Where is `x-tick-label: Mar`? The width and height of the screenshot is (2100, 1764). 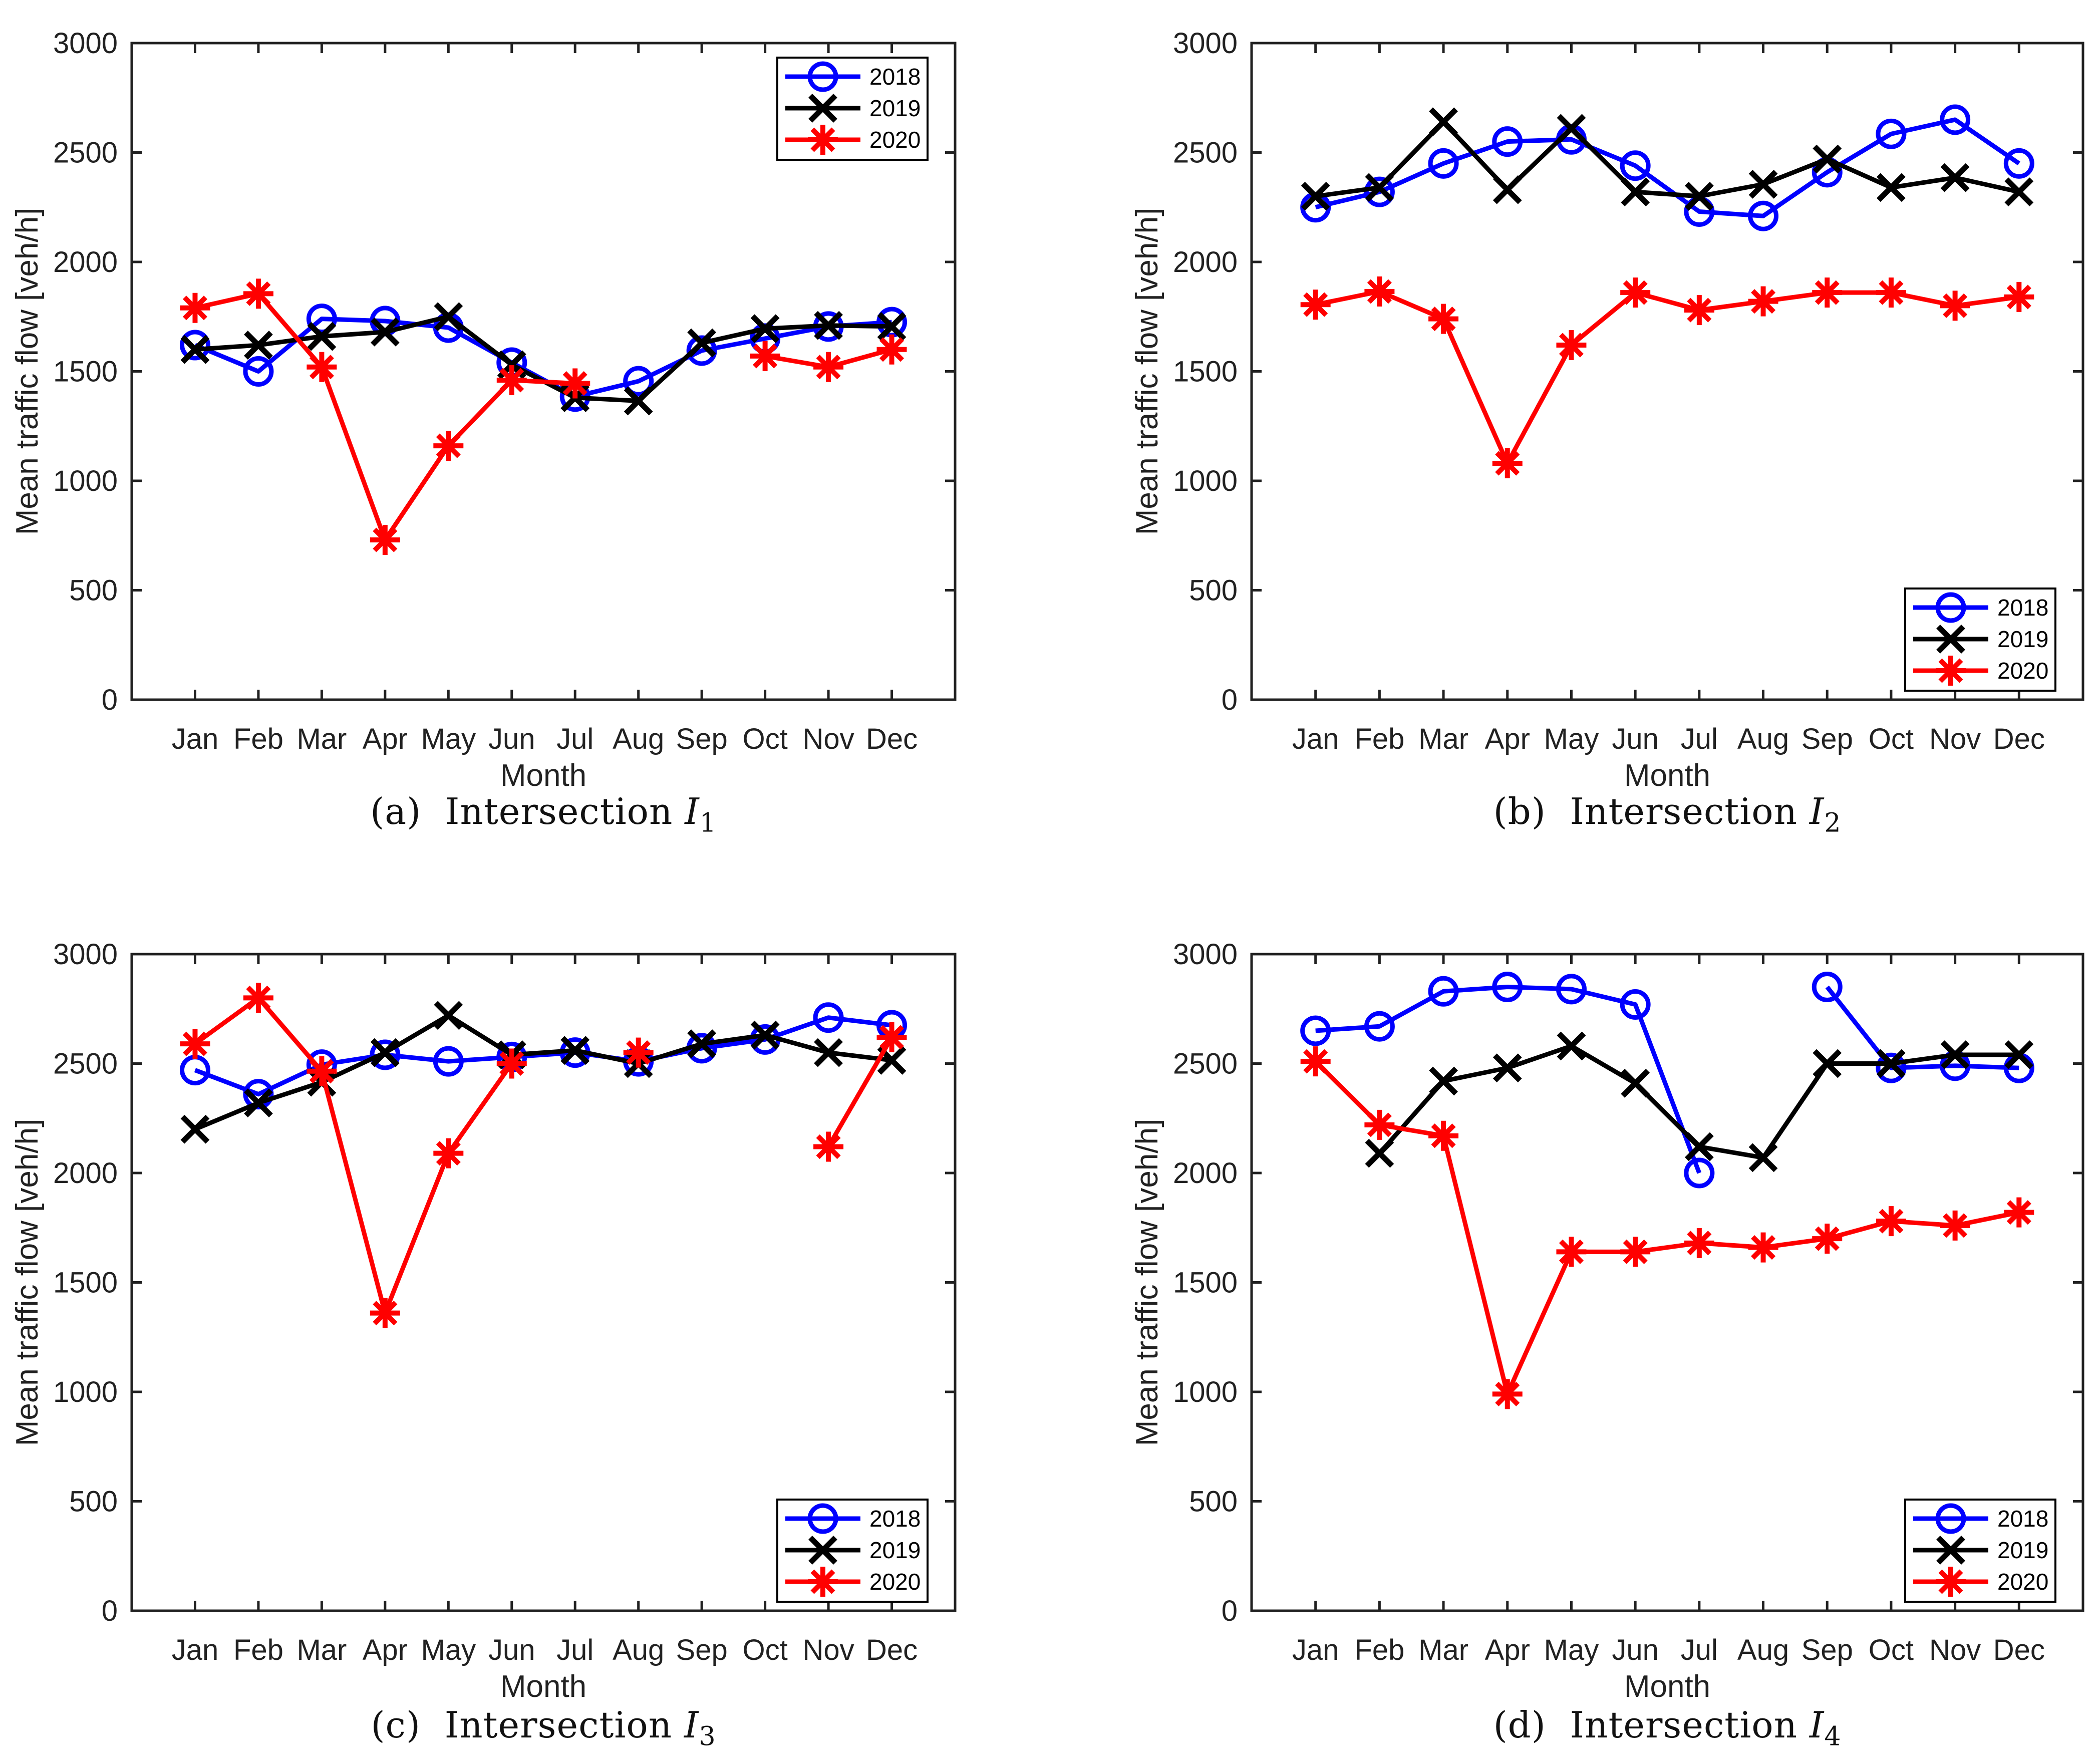 x-tick-label: Mar is located at coordinates (321, 1650).